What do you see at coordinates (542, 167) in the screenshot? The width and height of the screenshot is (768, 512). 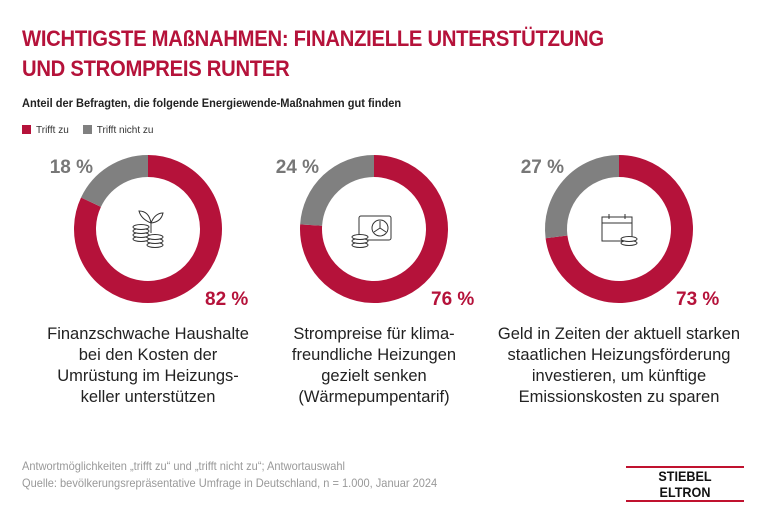 I see `value-label-no: 27 %` at bounding box center [542, 167].